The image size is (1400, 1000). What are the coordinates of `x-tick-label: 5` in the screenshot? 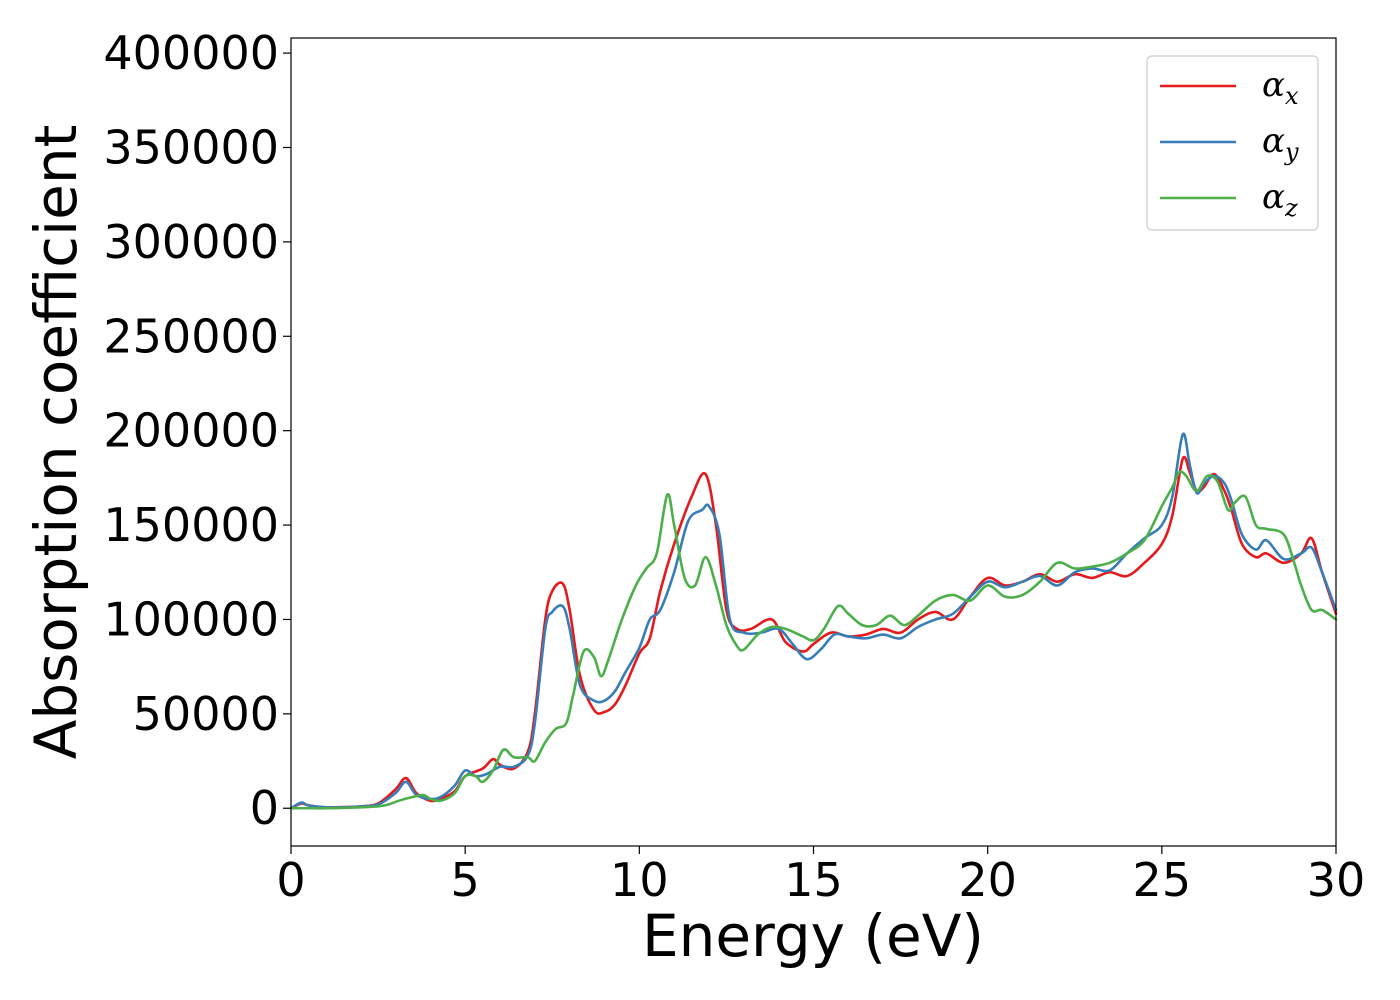 It's located at (465, 880).